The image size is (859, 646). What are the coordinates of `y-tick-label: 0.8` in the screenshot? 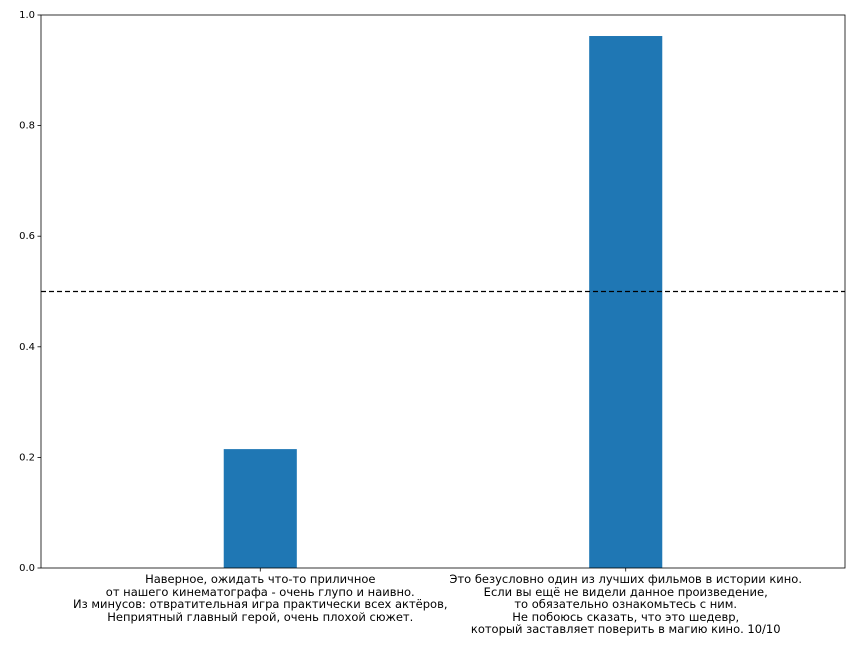 It's located at (27, 126).